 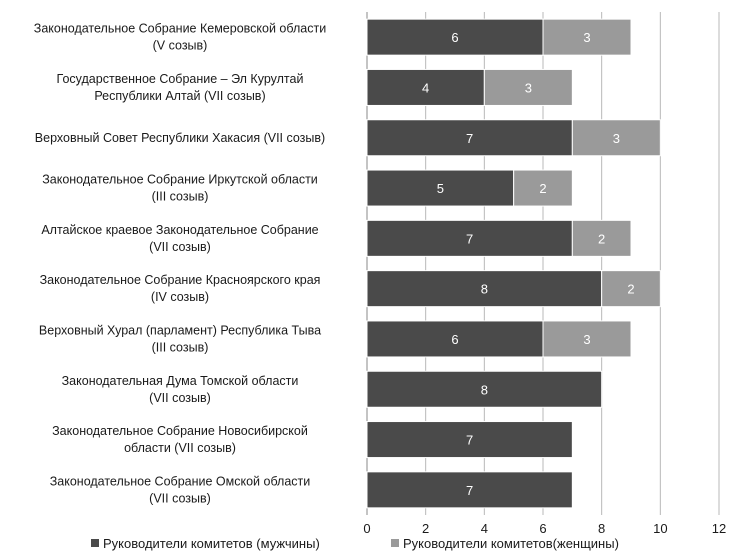 What do you see at coordinates (180, 79) in the screenshot?
I see `category-label: Государственное Собрание – Эл Курултай` at bounding box center [180, 79].